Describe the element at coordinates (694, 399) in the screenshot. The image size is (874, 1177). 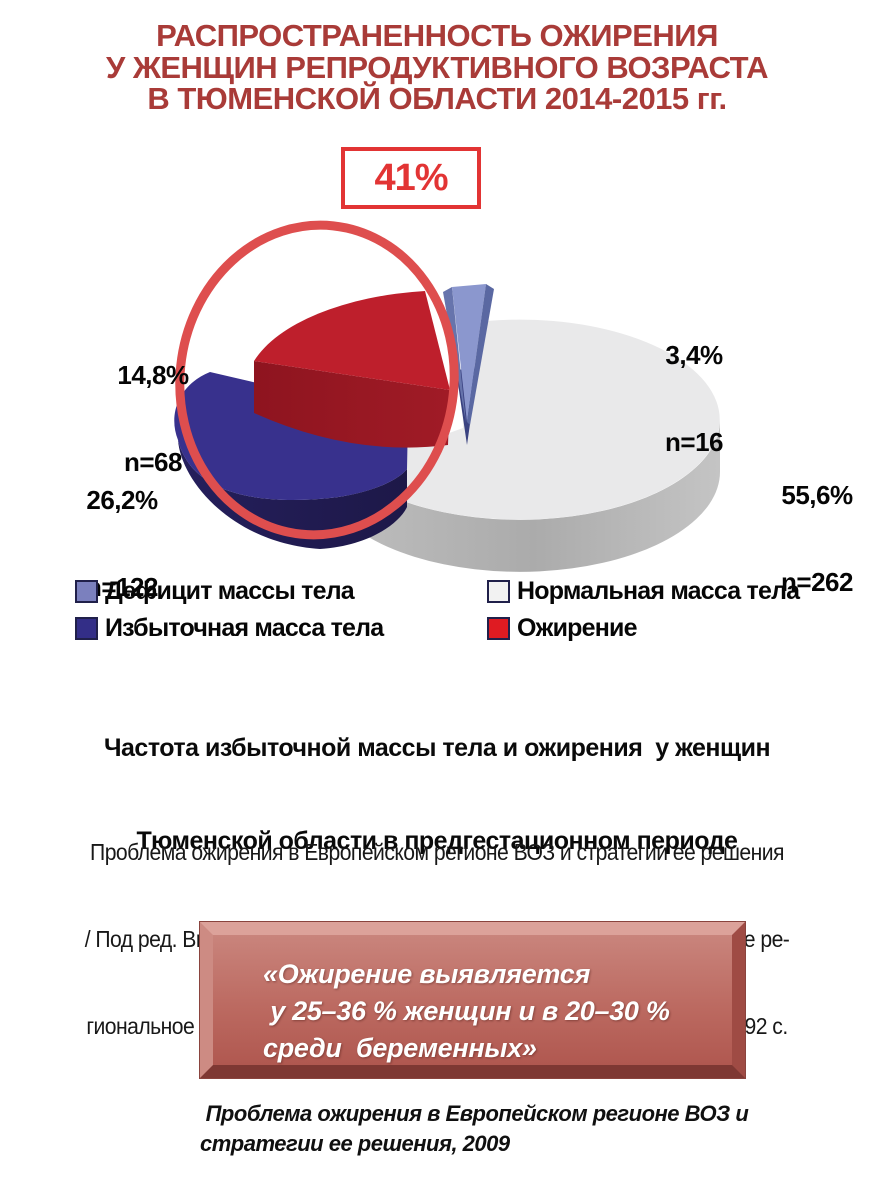
I see `slice-label-deficit: 3,4% n=16` at that location.